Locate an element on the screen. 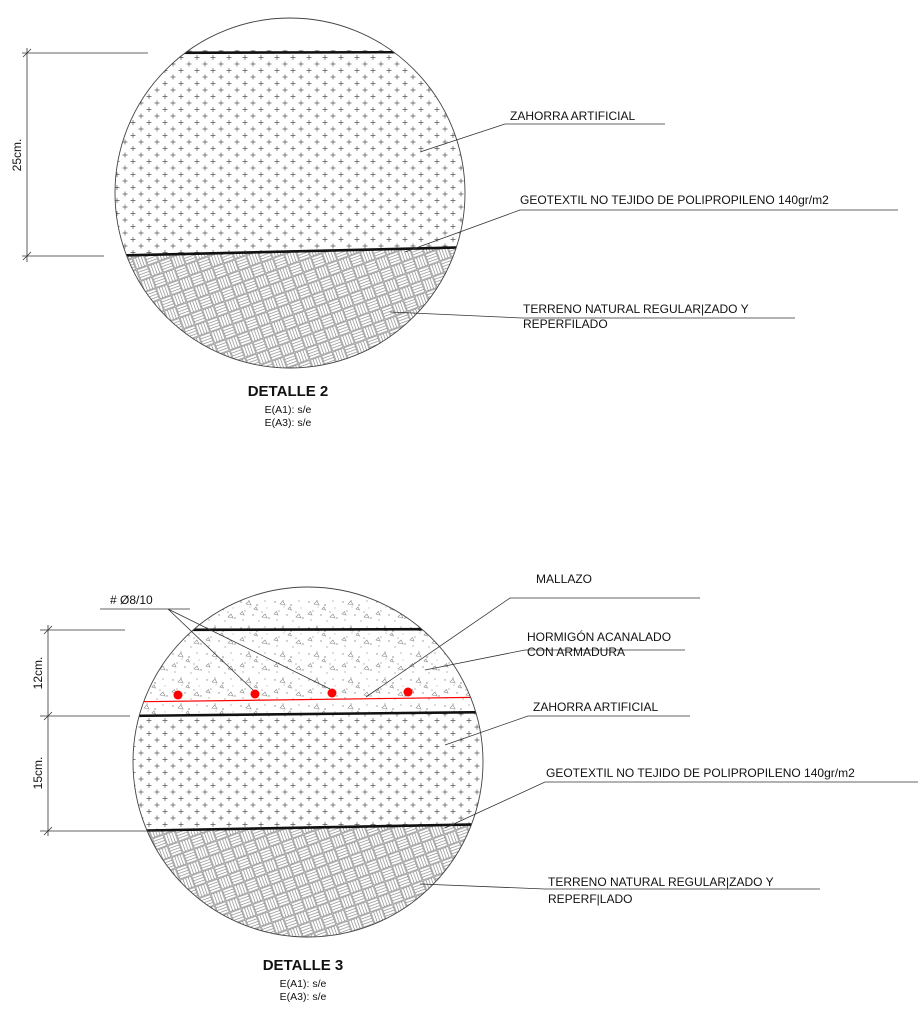 The height and width of the screenshot is (1010, 920). detail-3-scale-a3: E(A3): s/e is located at coordinates (303, 997).